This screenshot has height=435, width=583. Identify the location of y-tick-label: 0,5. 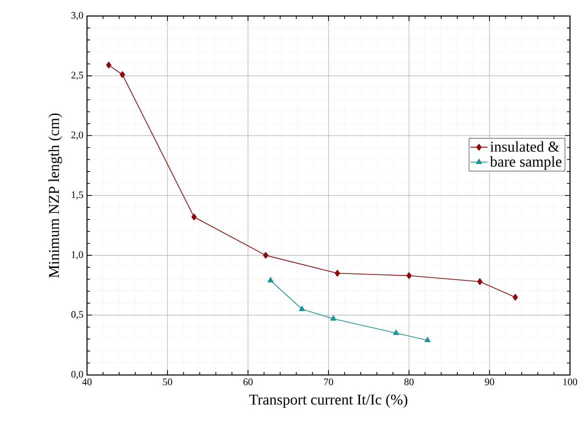
(77, 315).